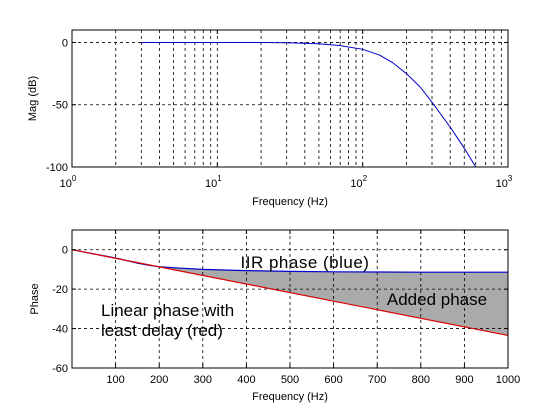 The image size is (560, 420). I want to click on phase-x-tick-label: 800, so click(421, 380).